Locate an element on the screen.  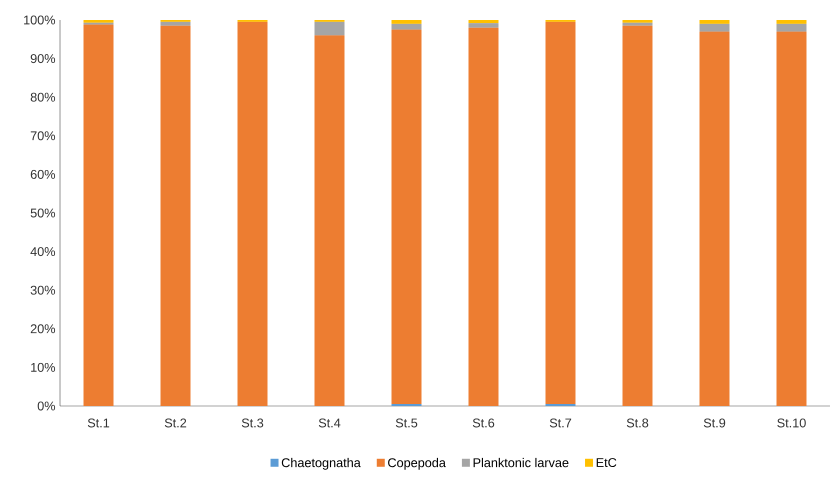
x-tick-label: St.4 is located at coordinates (329, 423).